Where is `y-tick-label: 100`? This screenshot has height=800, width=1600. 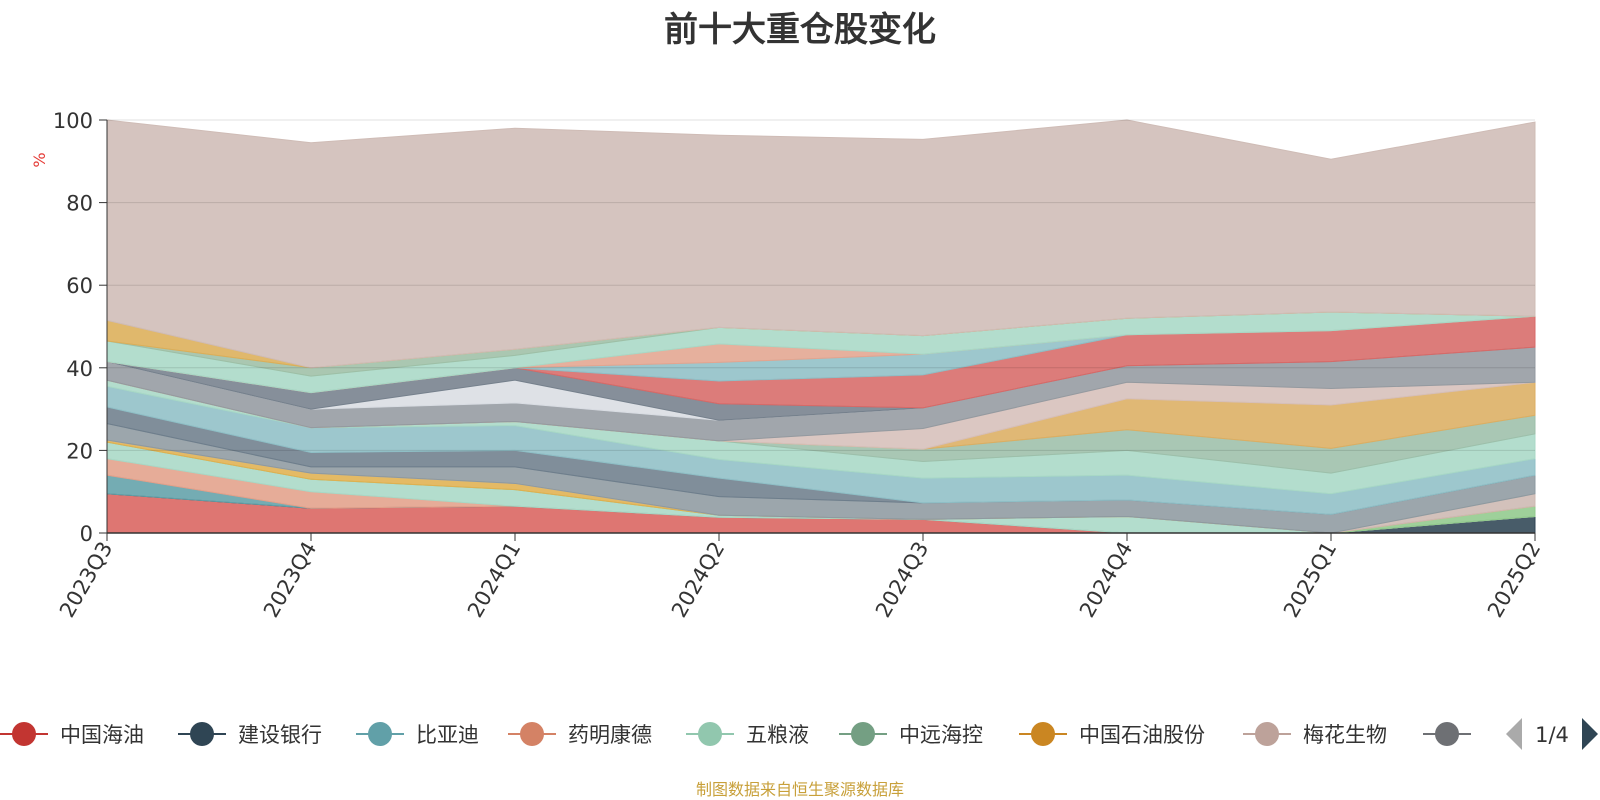
y-tick-label: 100 is located at coordinates (73, 121).